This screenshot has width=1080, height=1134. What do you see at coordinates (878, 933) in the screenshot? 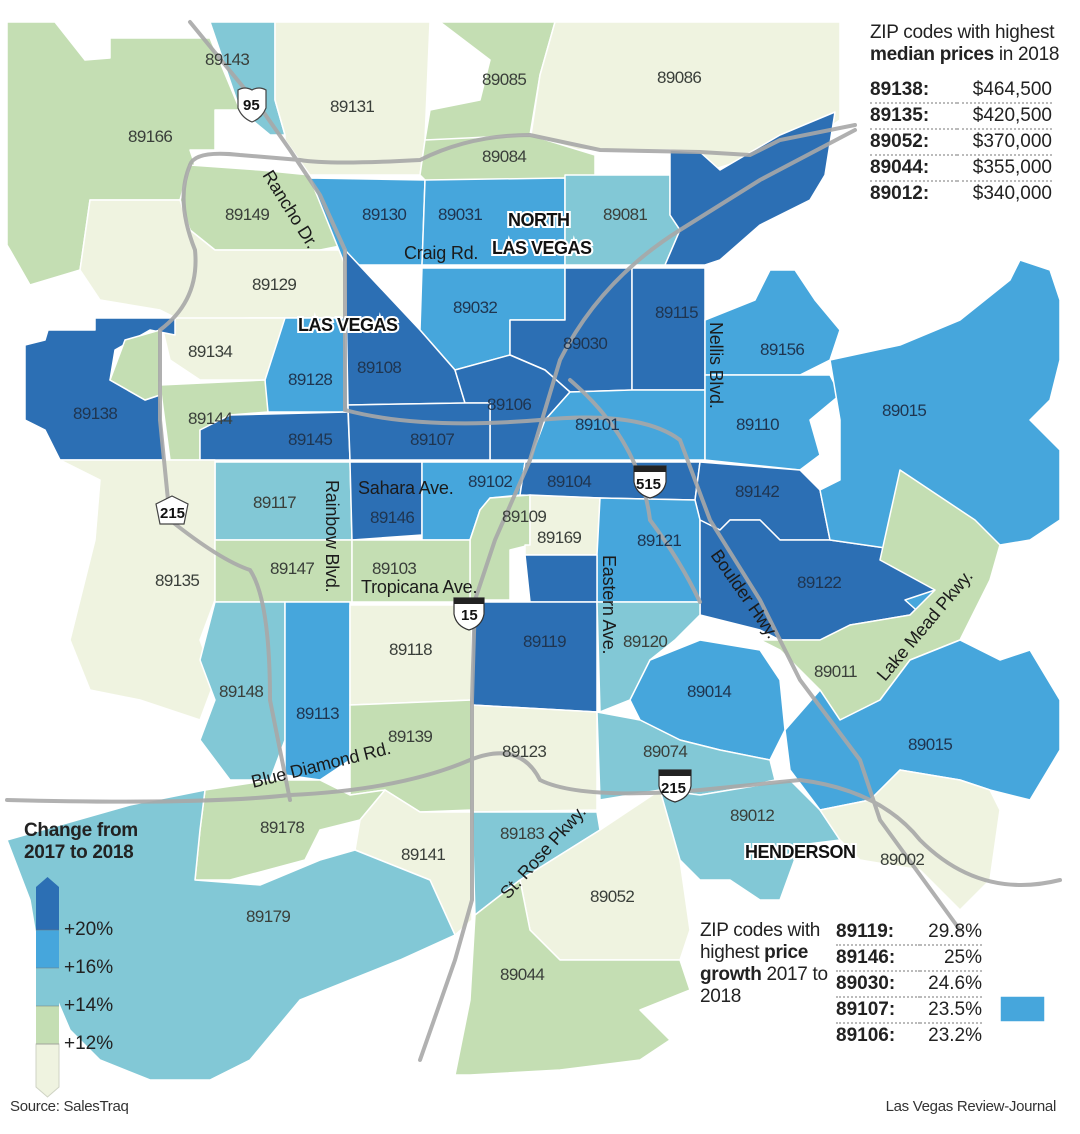
I see `zip-code: 89119:` at bounding box center [878, 933].